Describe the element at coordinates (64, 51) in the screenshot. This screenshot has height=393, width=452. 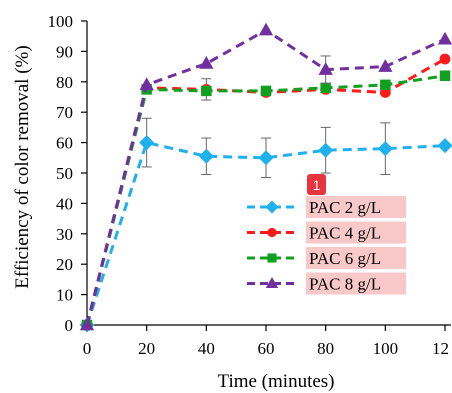
I see `y-tick-label: 90` at that location.